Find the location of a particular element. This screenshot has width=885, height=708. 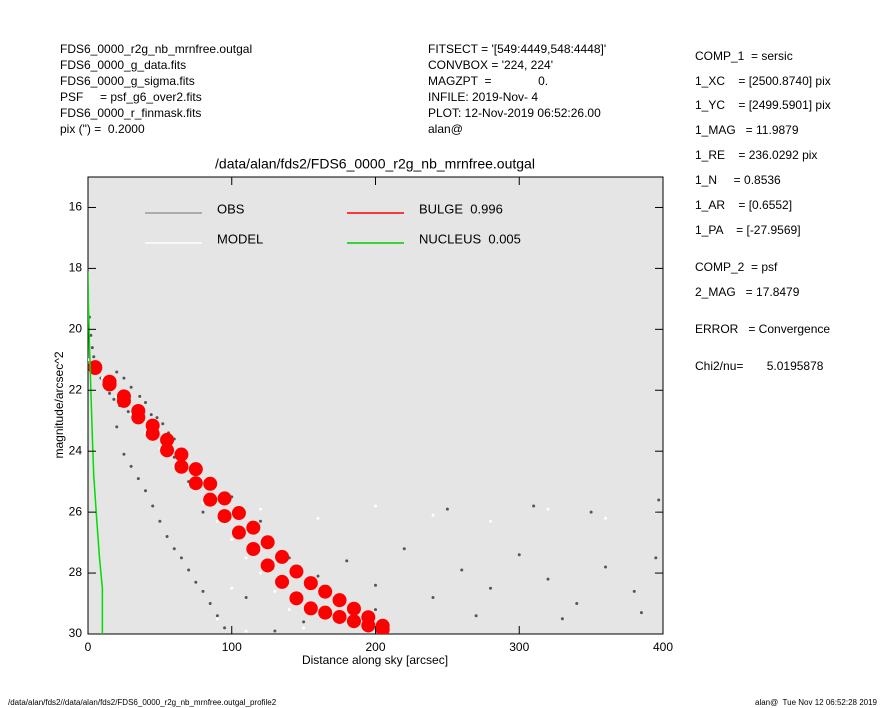

y-tick-label: 16 is located at coordinates (76, 207).